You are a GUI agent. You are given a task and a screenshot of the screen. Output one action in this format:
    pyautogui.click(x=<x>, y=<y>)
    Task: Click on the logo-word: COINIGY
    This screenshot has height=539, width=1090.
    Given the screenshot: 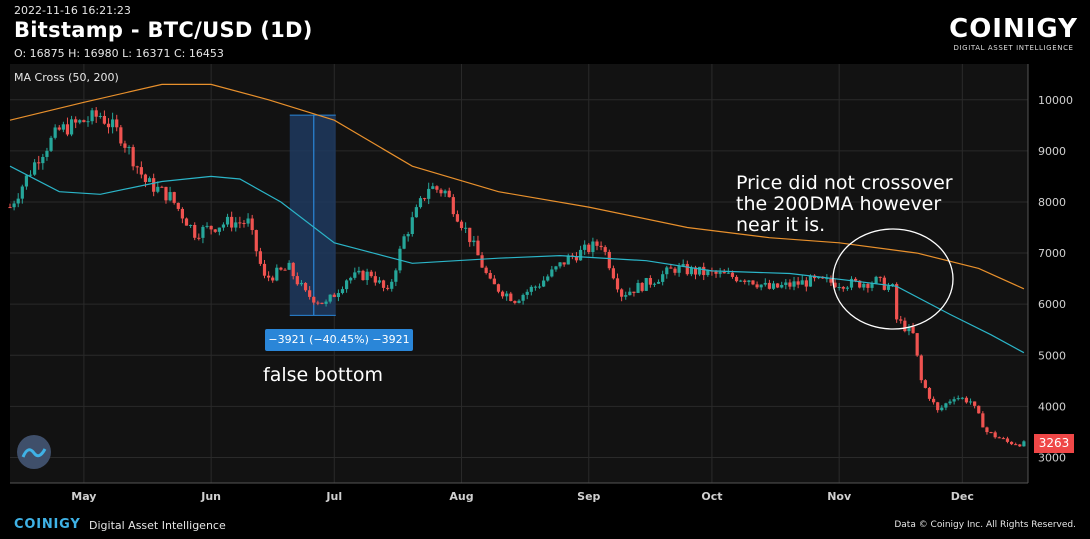 What is the action you would take?
    pyautogui.click(x=1013, y=29)
    